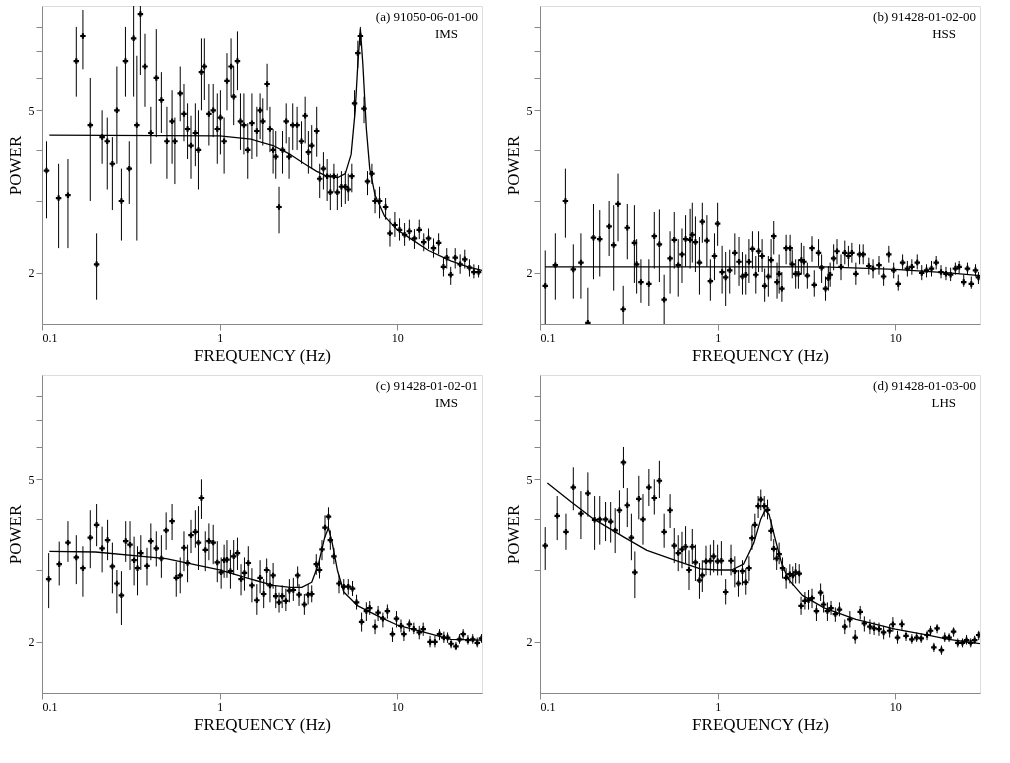 Image resolution: width=1010 pixels, height=763 pixels. I want to click on annotation: (a) 91050-06-01-00, so click(426, 16).